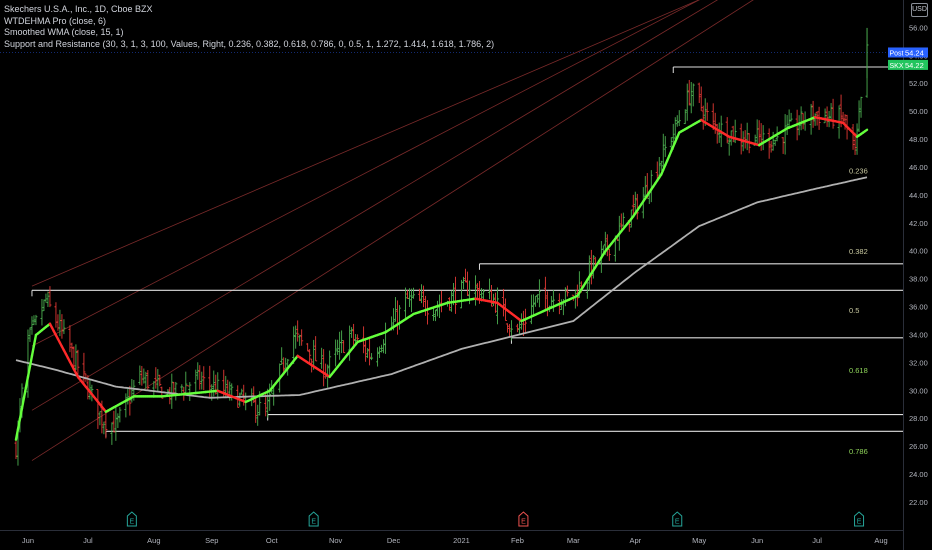  Describe the element at coordinates (272, 540) in the screenshot. I see `time-tick-label: Oct` at that location.